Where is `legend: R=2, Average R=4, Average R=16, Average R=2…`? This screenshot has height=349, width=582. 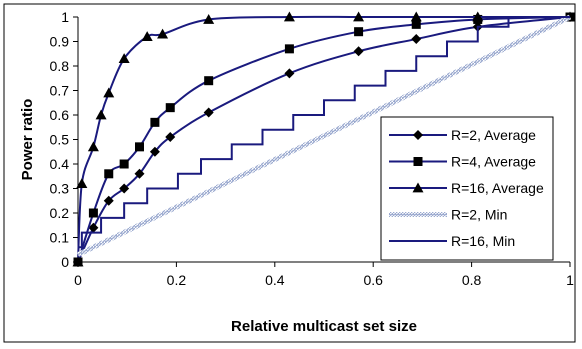
legend: R=2, Average R=4, Average R=16, Average R=2… is located at coordinates (467, 188).